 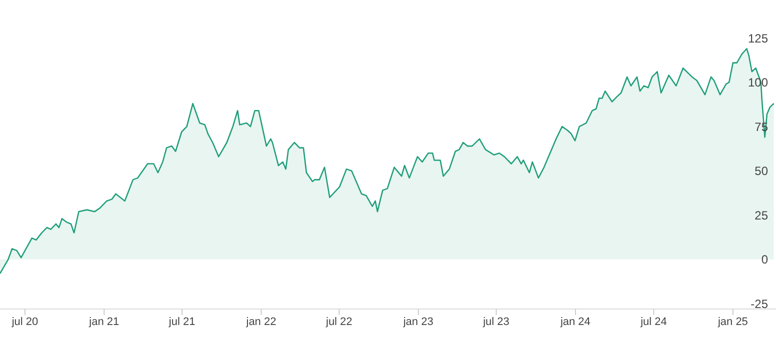 What do you see at coordinates (496, 322) in the screenshot?
I see `x-tick-label: jul 23` at bounding box center [496, 322].